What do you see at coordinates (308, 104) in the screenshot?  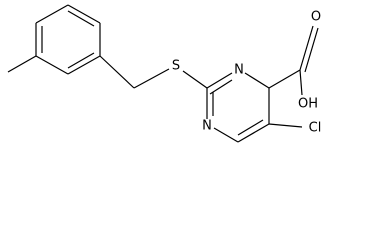 I see `atom-label: OH` at bounding box center [308, 104].